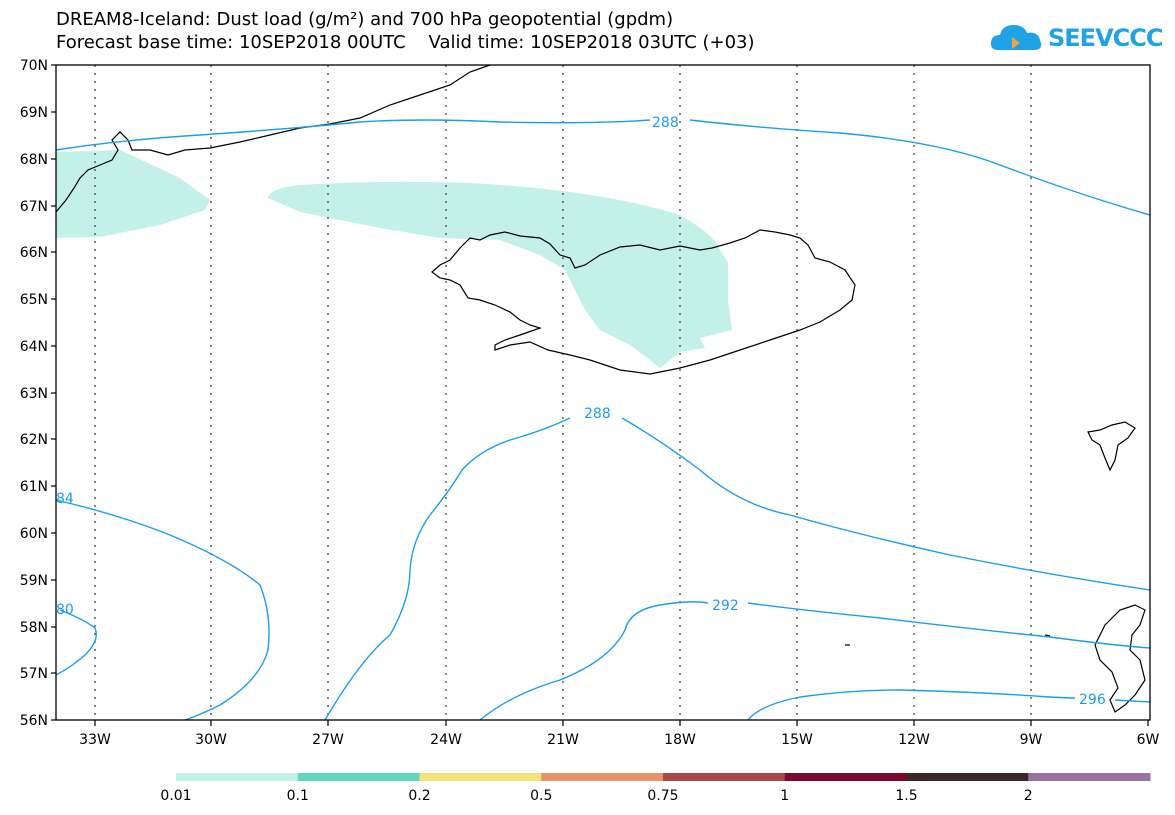 This screenshot has width=1175, height=815. I want to click on lon-label: 21W, so click(563, 740).